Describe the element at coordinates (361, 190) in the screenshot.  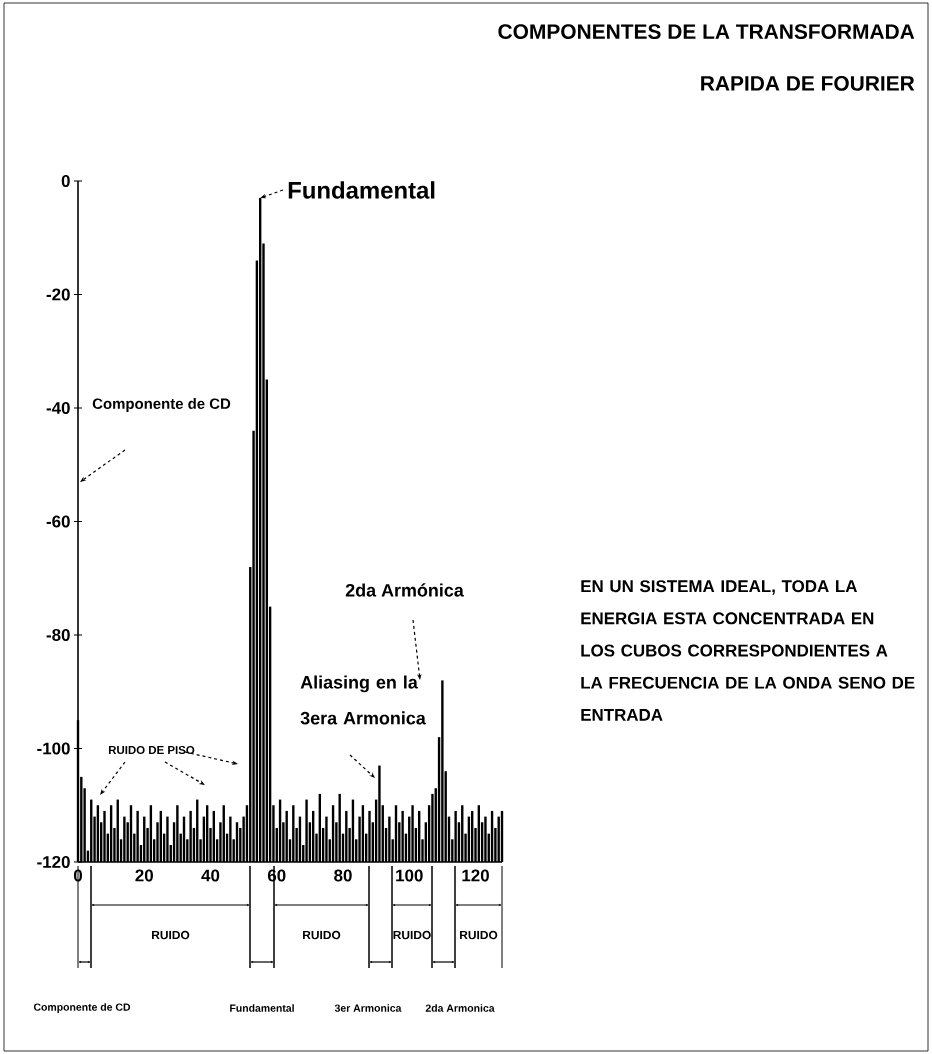
I see `annotation: Fundamental` at that location.